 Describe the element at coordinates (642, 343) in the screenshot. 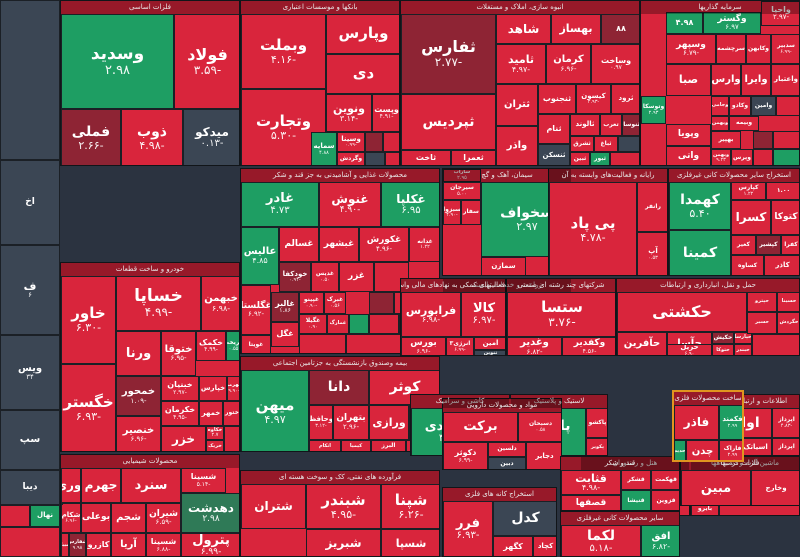

I see `stock-tile: حآفرین` at that location.